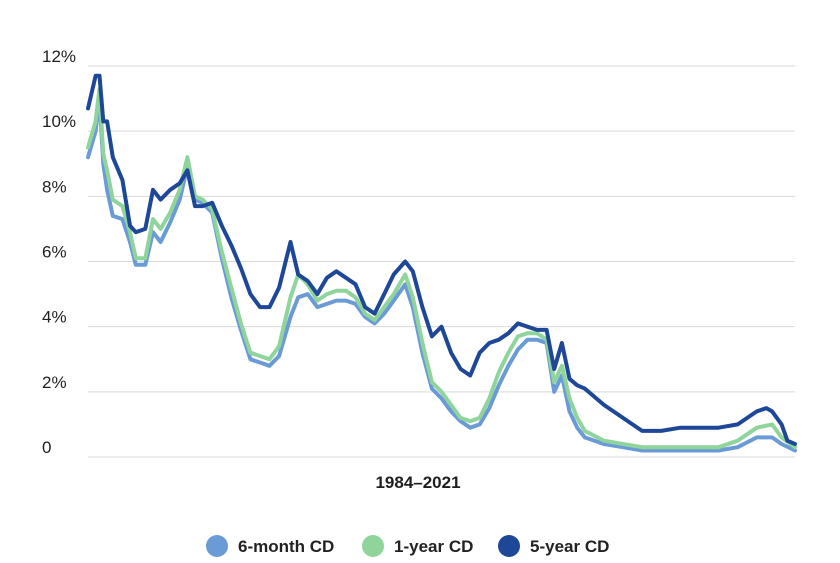 The width and height of the screenshot is (840, 563). Describe the element at coordinates (417, 482) in the screenshot. I see `x-axis-label: 1984–2021` at that location.